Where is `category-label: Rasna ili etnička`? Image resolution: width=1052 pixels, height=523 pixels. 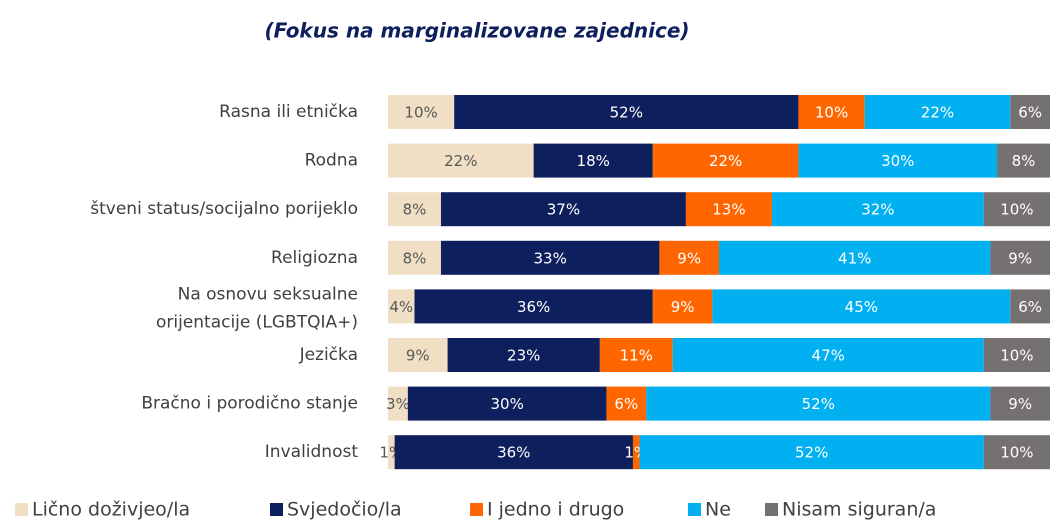
category-label: Rasna ili etnička is located at coordinates (288, 112).